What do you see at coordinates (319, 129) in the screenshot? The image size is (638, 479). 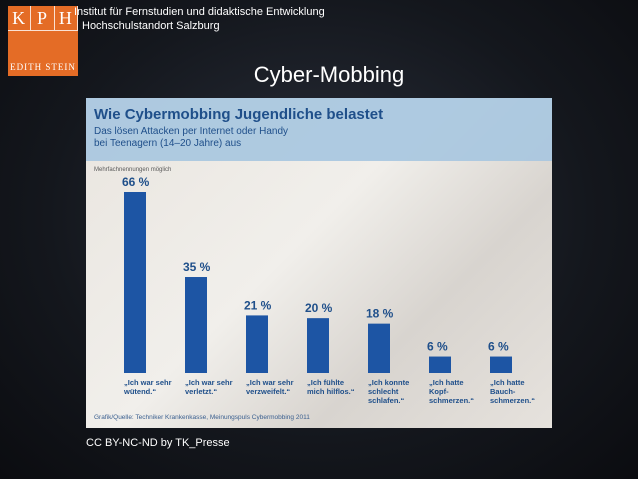 I see `chart-header-band` at bounding box center [319, 129].